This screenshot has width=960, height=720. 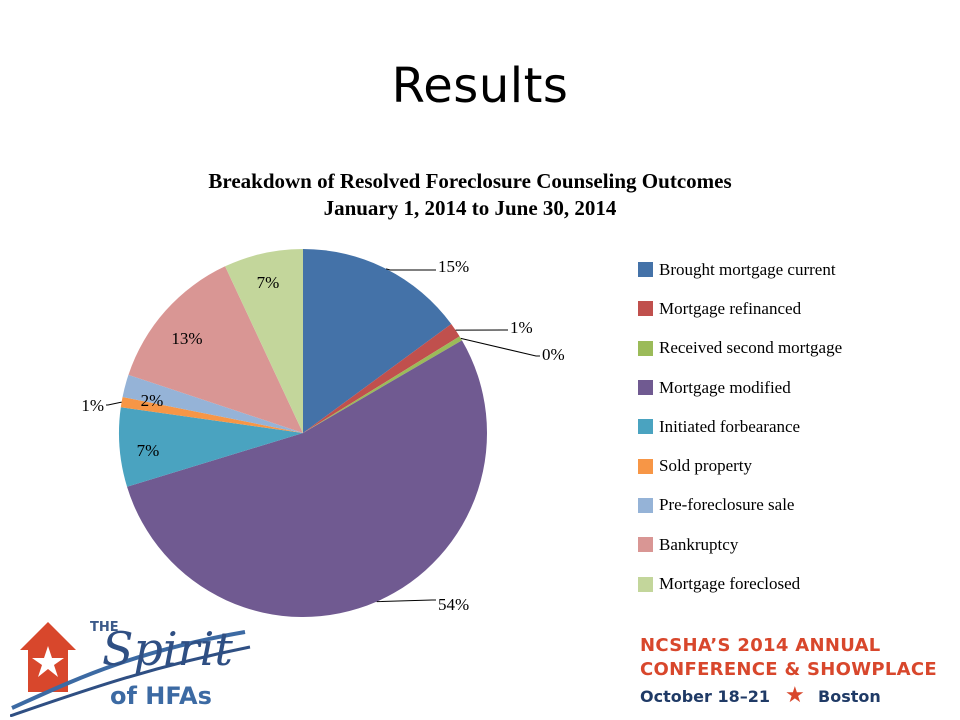 I want to click on pie-slice-sold-property, so click(x=211, y=415).